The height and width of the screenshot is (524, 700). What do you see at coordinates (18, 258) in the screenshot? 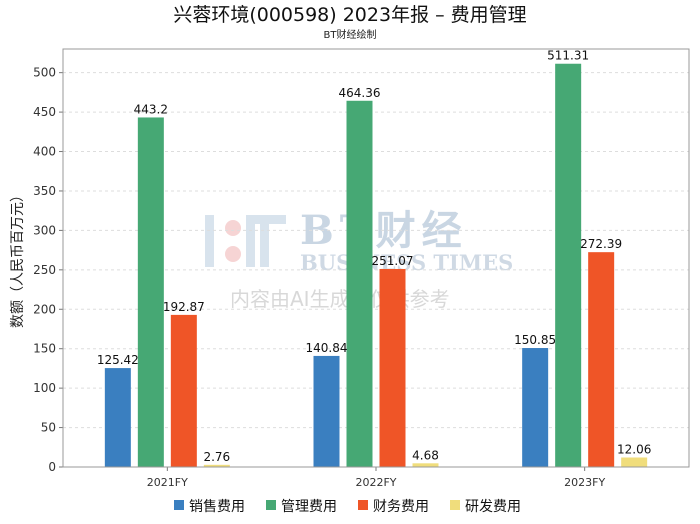
I see `y-axis-label: 数额（人民币百万元）` at bounding box center [18, 258].